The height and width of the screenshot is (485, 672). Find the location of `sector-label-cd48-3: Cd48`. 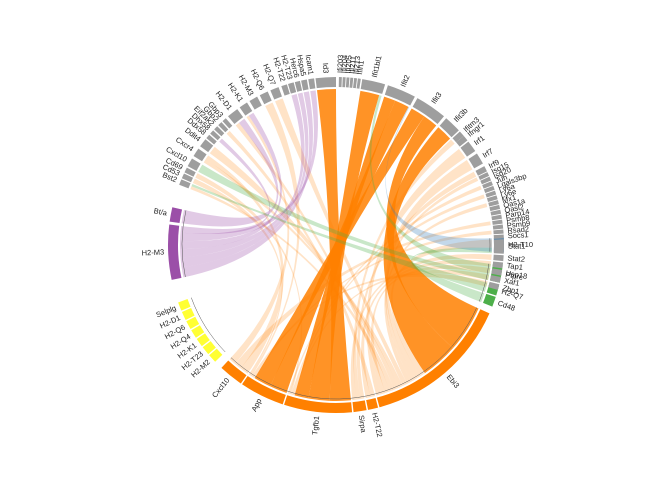

sector-label-cd48-3: Cd48 is located at coordinates (507, 305).